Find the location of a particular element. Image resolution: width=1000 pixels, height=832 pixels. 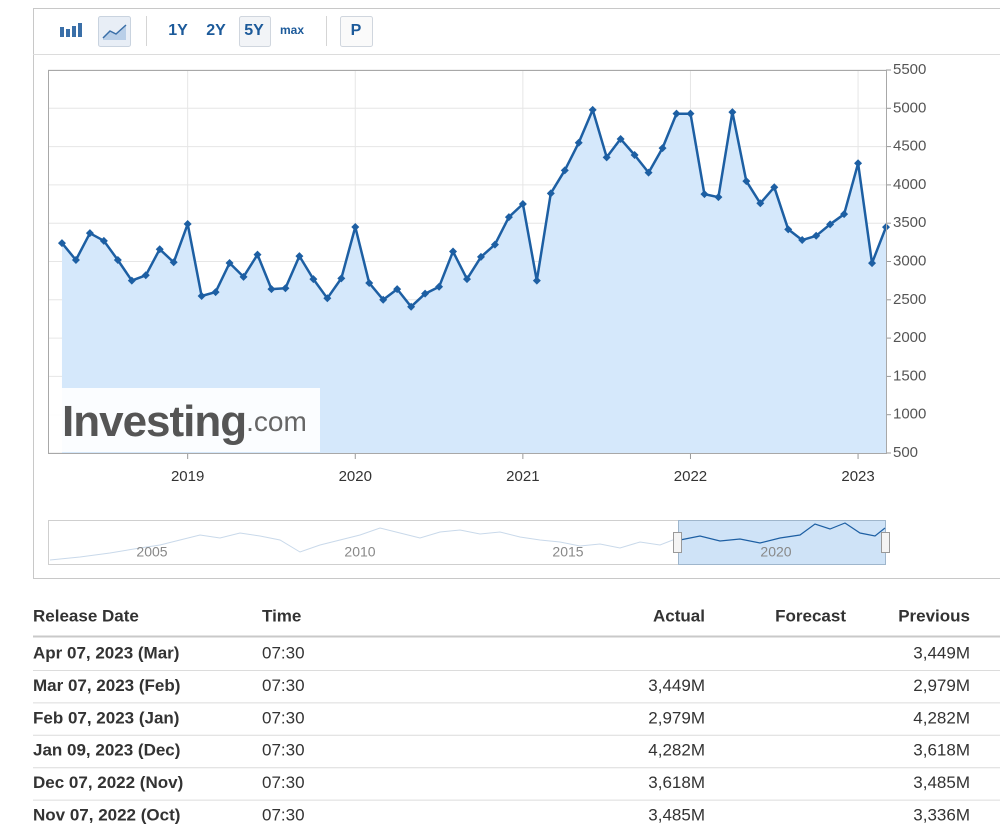

y-tick-label: 4000 is located at coordinates (909, 184).